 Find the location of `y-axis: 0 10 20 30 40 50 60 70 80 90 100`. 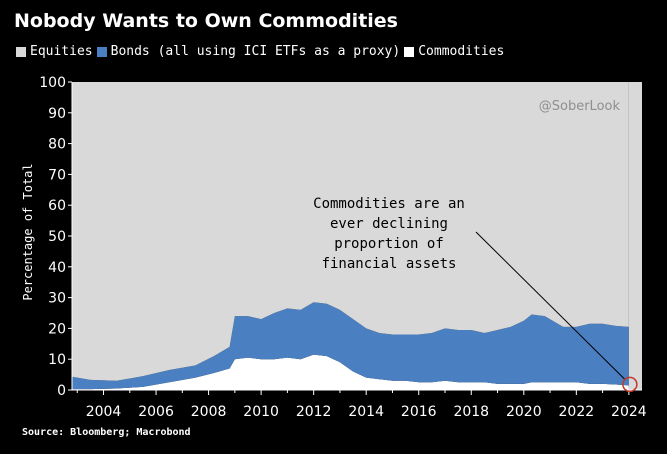

y-axis: 0 10 20 30 40 50 60 70 80 90 100 is located at coordinates (56, 237).